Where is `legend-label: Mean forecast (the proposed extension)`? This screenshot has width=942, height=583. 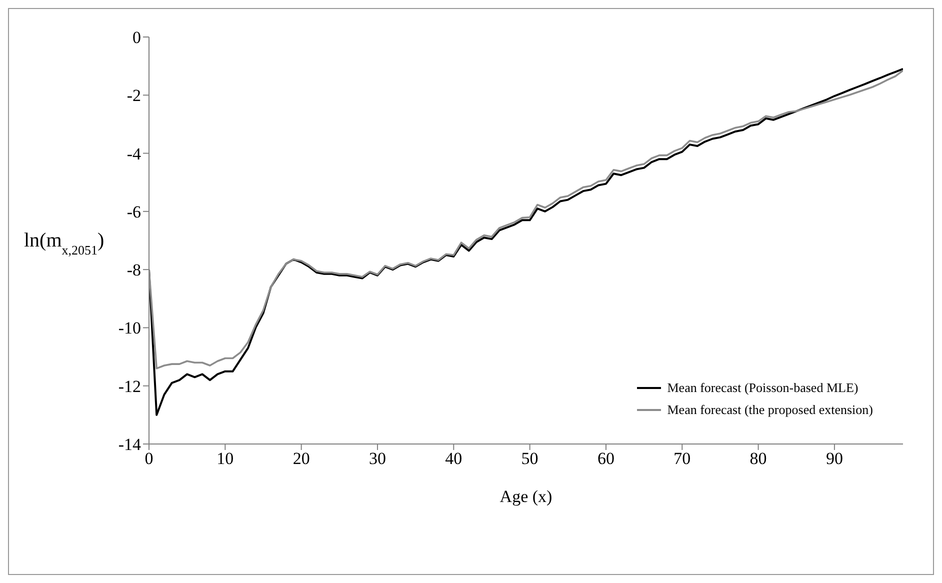 legend-label: Mean forecast (the proposed extension) is located at coordinates (770, 410).